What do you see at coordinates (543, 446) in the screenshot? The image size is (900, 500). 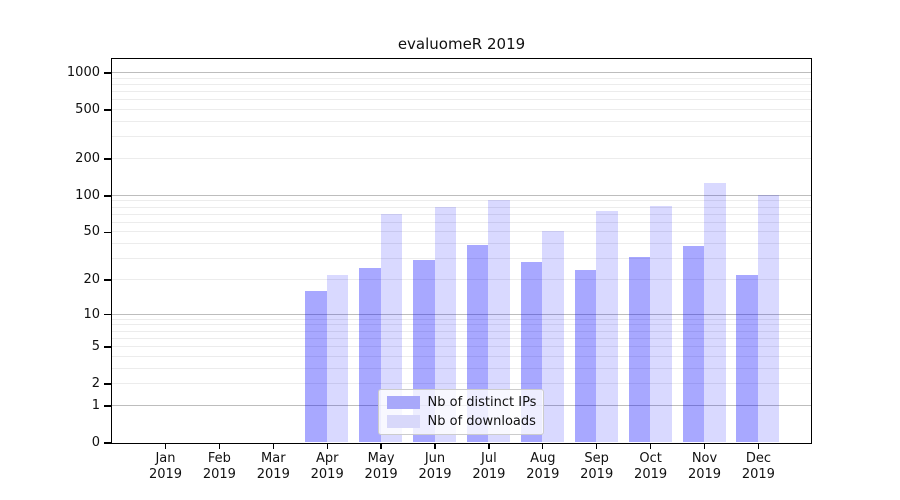 I see `x-tick-mark-aug` at bounding box center [543, 446].